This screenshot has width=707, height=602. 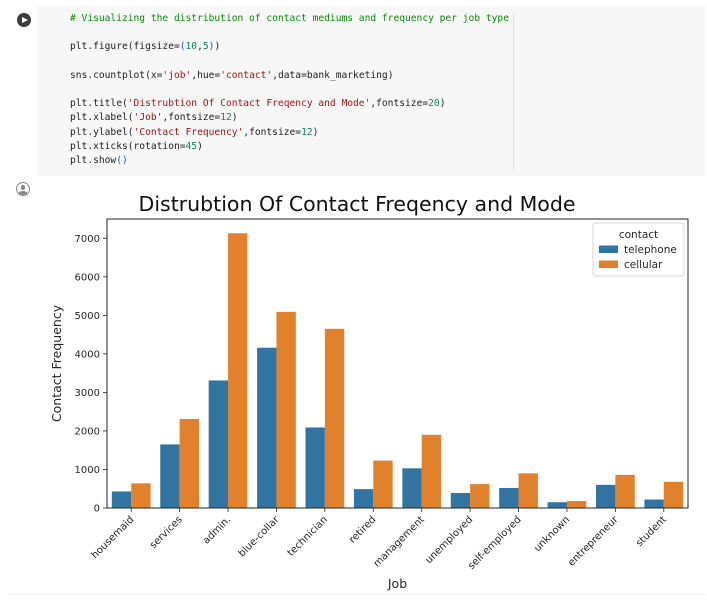 What do you see at coordinates (593, 541) in the screenshot?
I see `x-tick-label: entrepreneur` at bounding box center [593, 541].